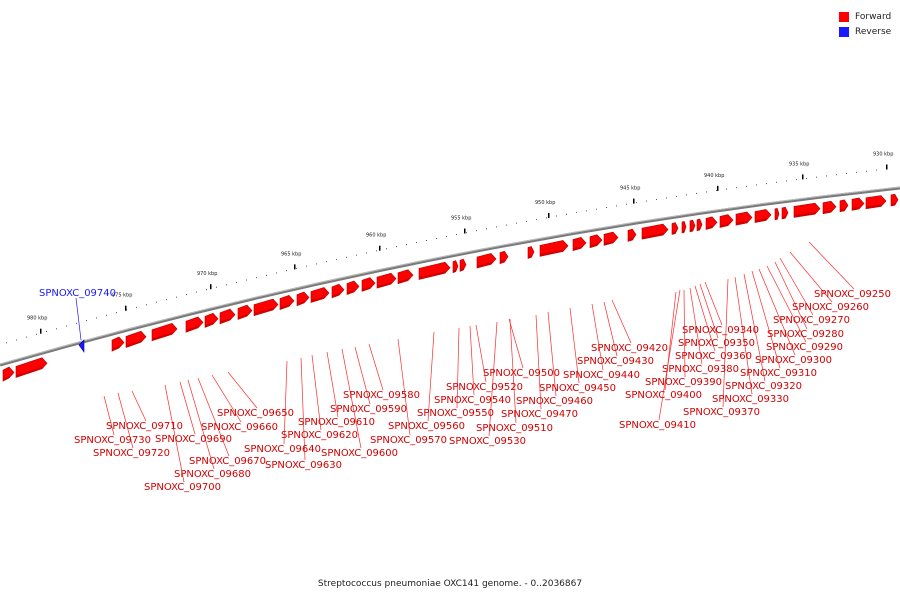  What do you see at coordinates (122, 296) in the screenshot?
I see `ruler-tick-label: 975 kbp` at bounding box center [122, 296].